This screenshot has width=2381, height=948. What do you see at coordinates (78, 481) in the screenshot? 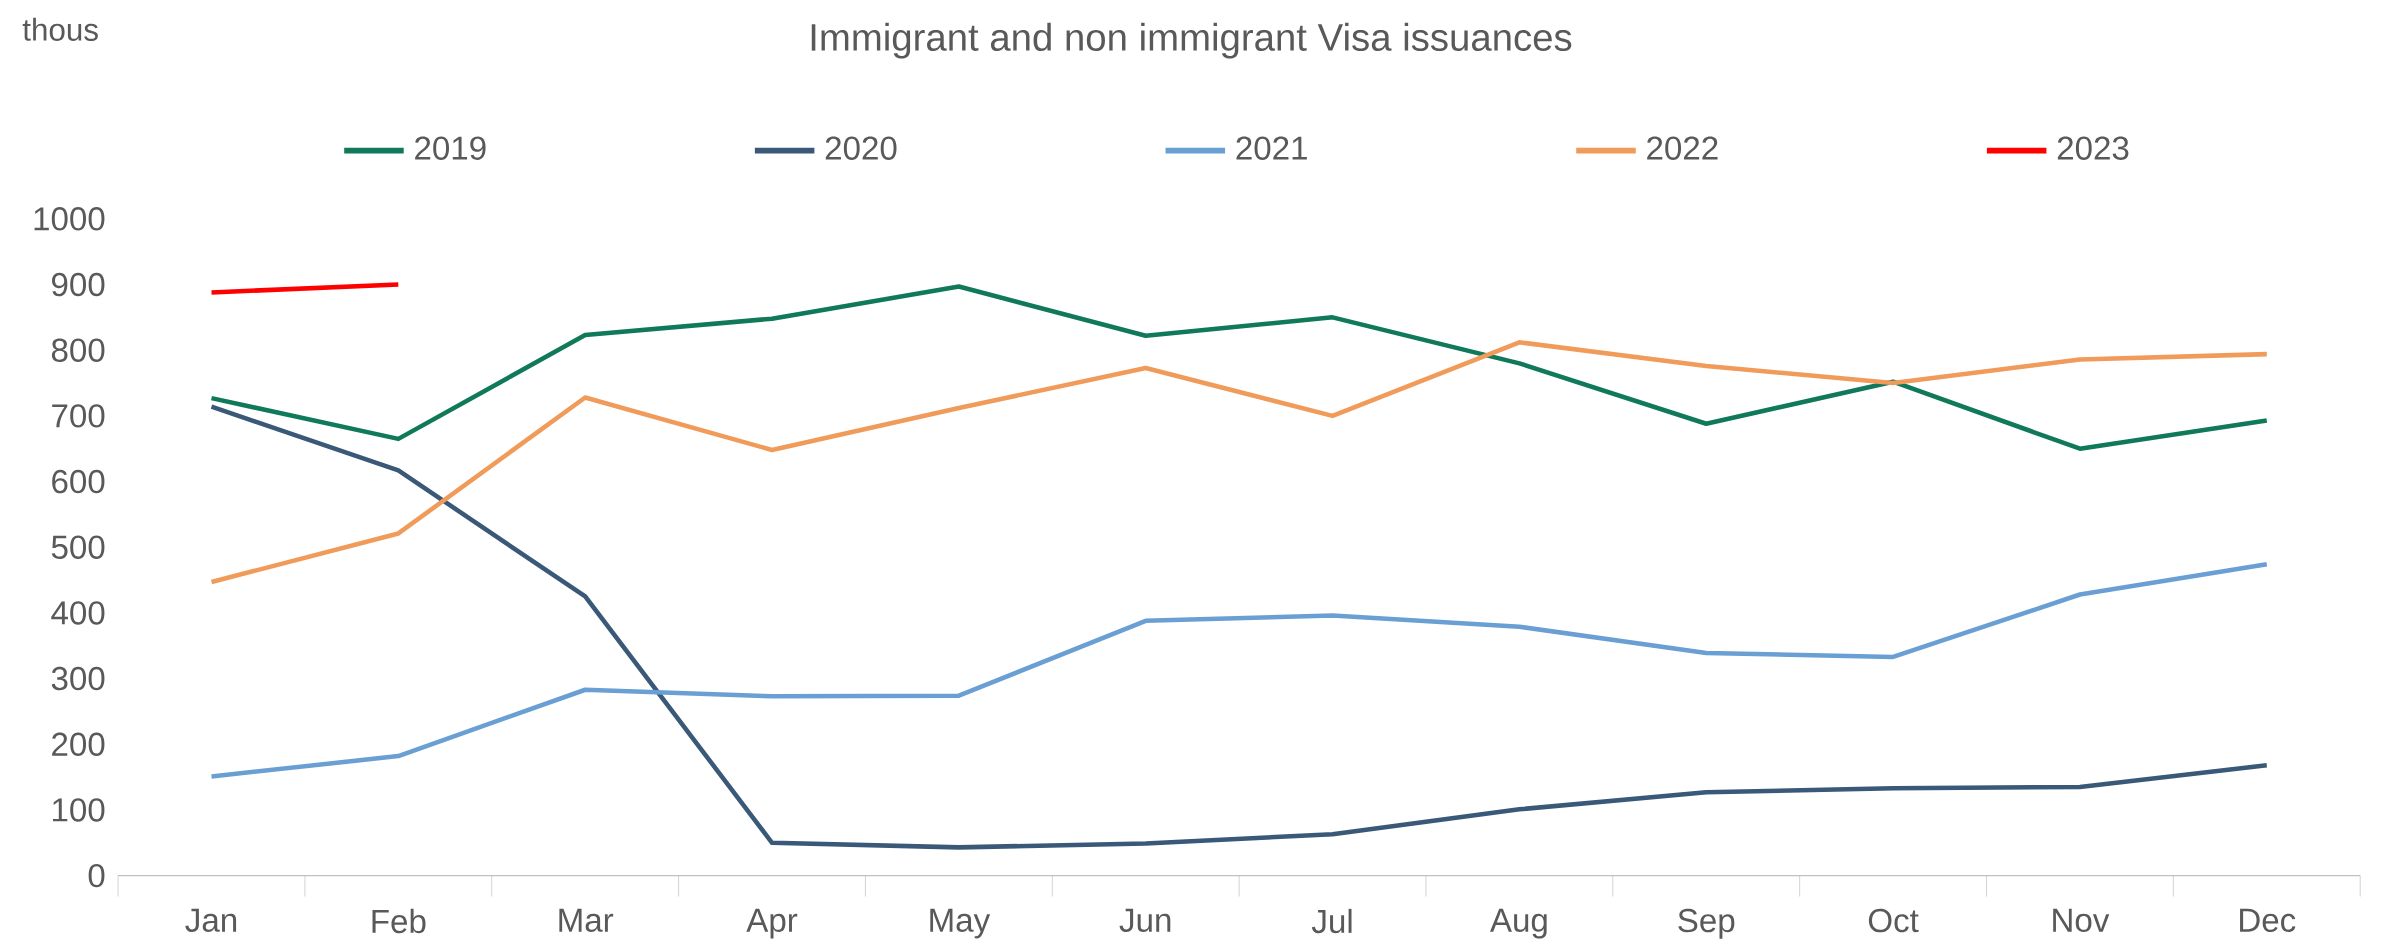
I see `y-tick-label: 600` at bounding box center [78, 481].